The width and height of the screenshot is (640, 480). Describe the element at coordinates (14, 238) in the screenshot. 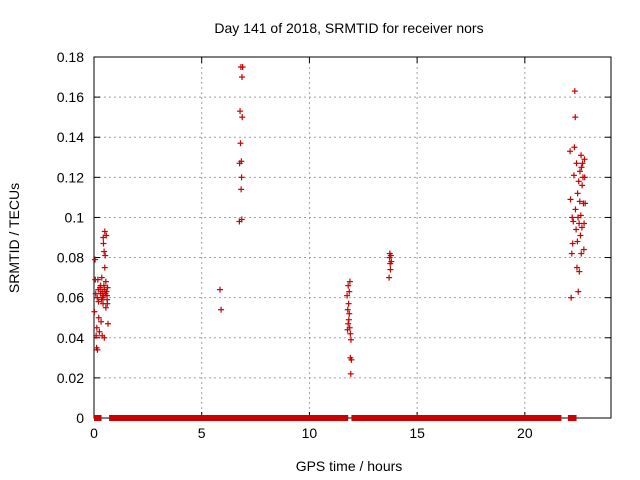

I see `y-axis-label: SRMTID / TECUs` at that location.